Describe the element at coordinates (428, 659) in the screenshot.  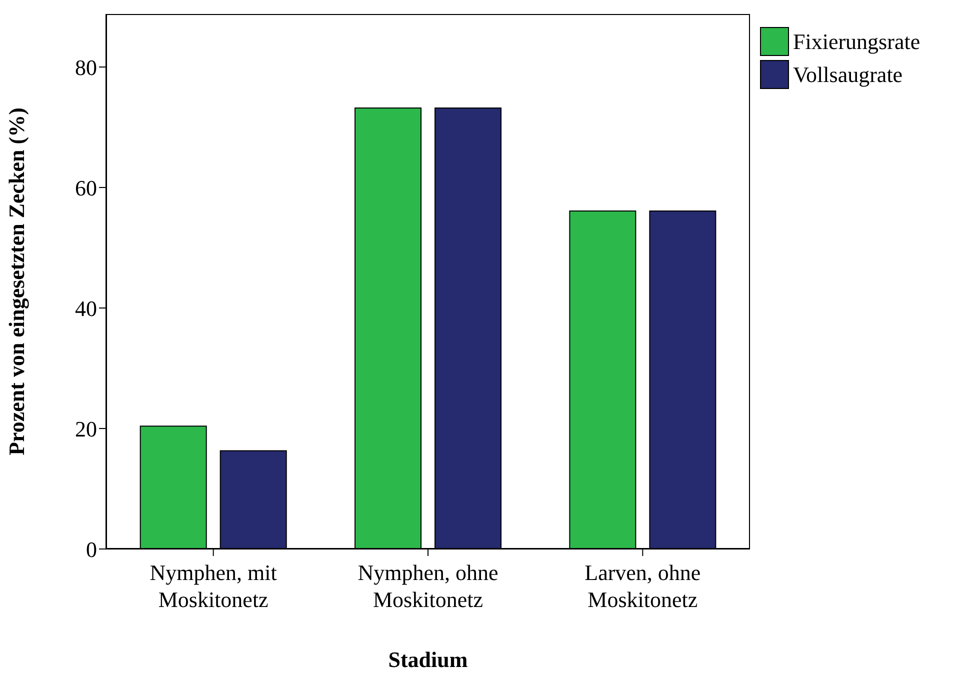
I see `x-axis-title: Stadium` at that location.